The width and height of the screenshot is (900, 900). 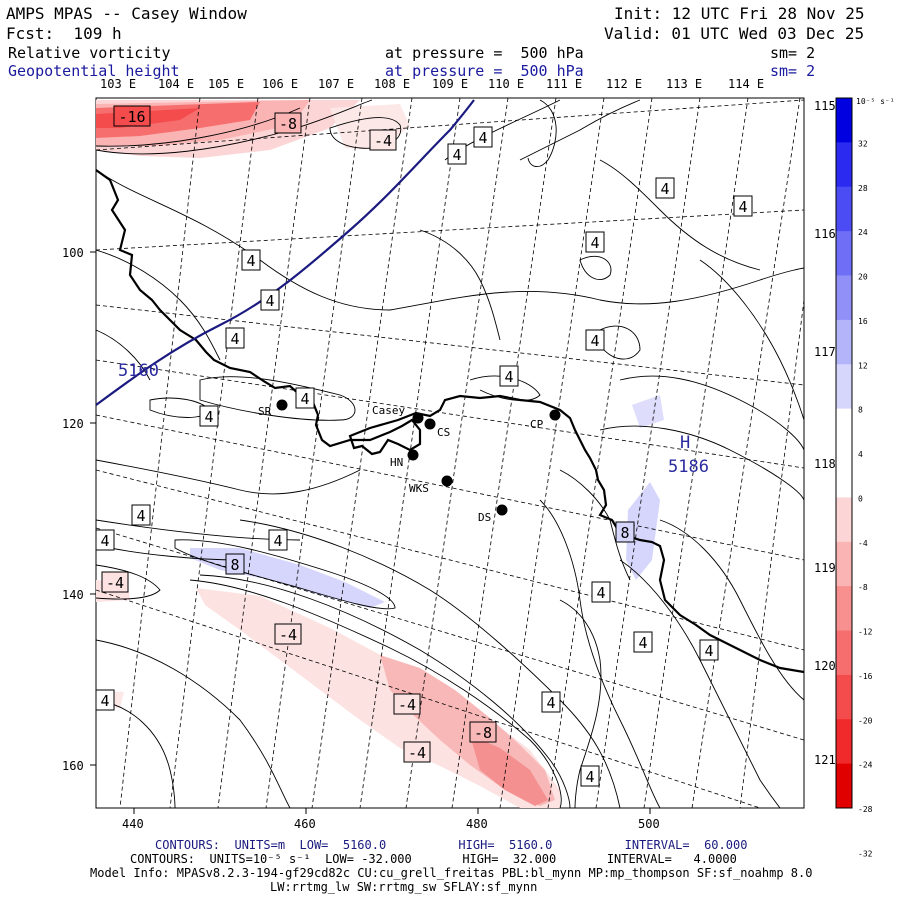 I want to click on top-lon-label: 104 E, so click(x=176, y=84).